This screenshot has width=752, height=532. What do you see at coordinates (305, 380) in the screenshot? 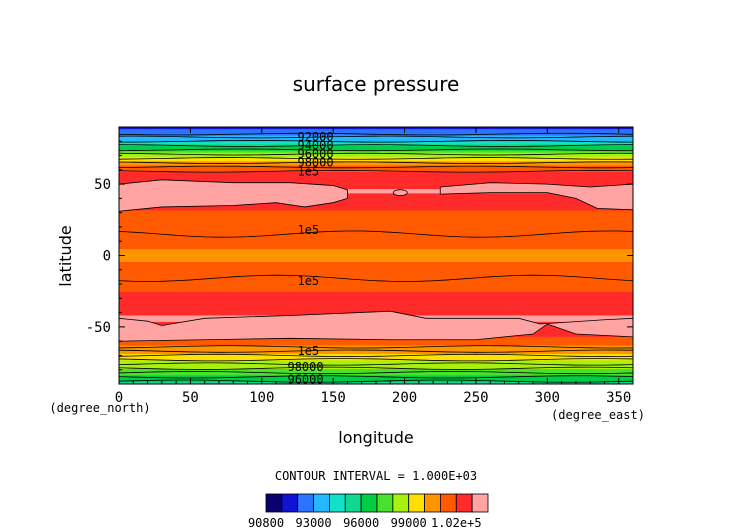
I see `contour-label: 96000` at bounding box center [305, 380].